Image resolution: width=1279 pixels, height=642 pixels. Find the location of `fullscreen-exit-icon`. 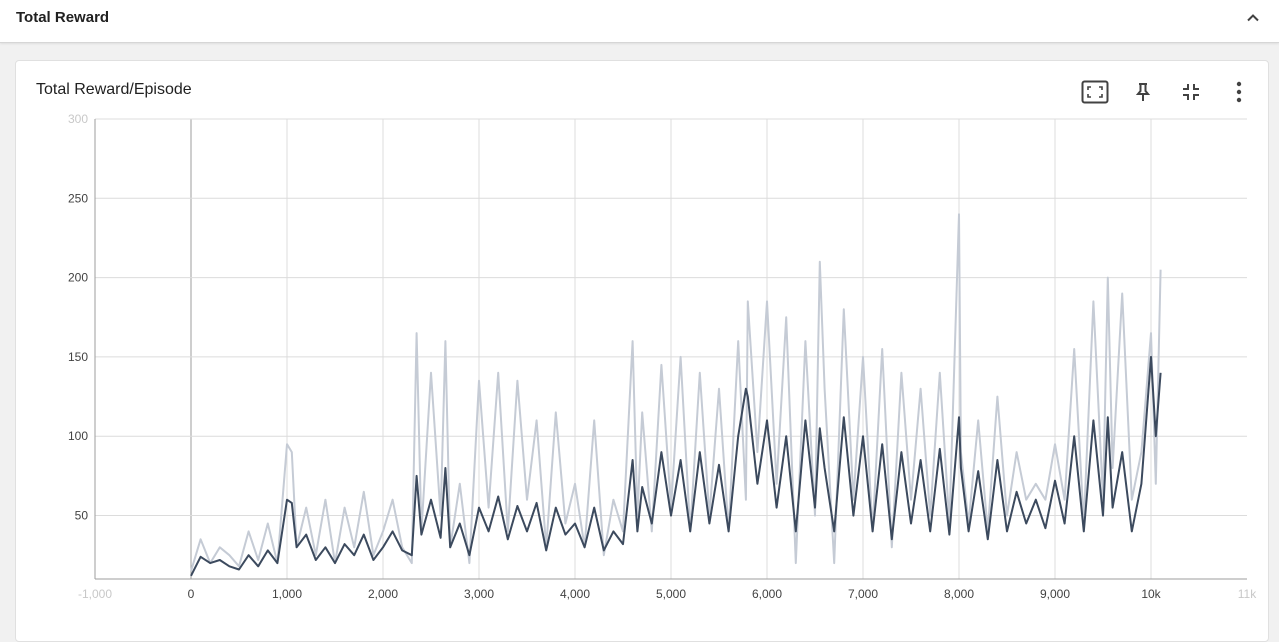

fullscreen-exit-icon is located at coordinates (1191, 92).